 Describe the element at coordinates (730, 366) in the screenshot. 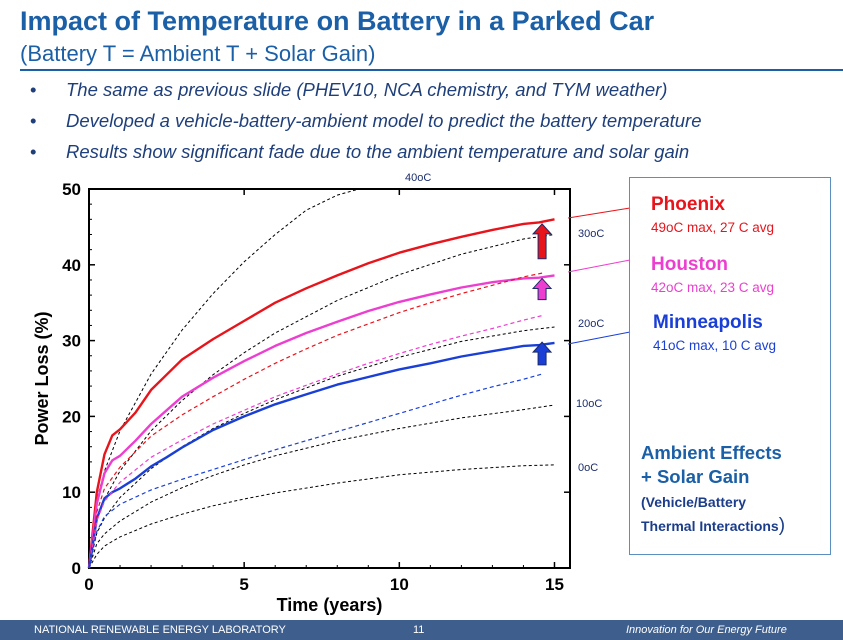

I see `legend-box` at that location.